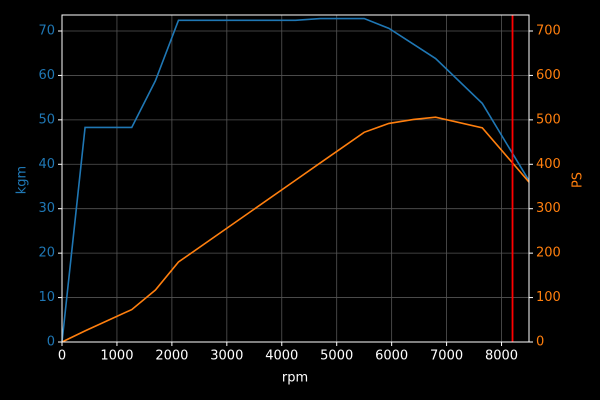 This screenshot has width=600, height=400. What do you see at coordinates (46, 253) in the screenshot?
I see `y-tick-label: 20` at bounding box center [46, 253].